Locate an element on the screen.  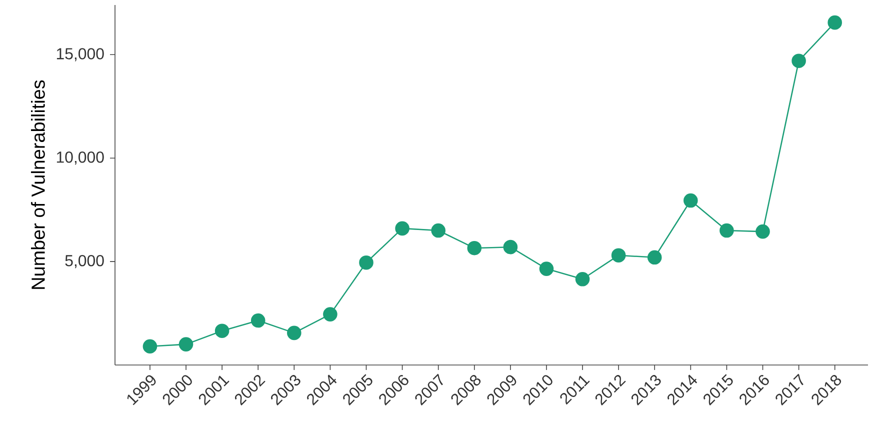
y-tick-label: 5,000 is located at coordinates (84, 261).